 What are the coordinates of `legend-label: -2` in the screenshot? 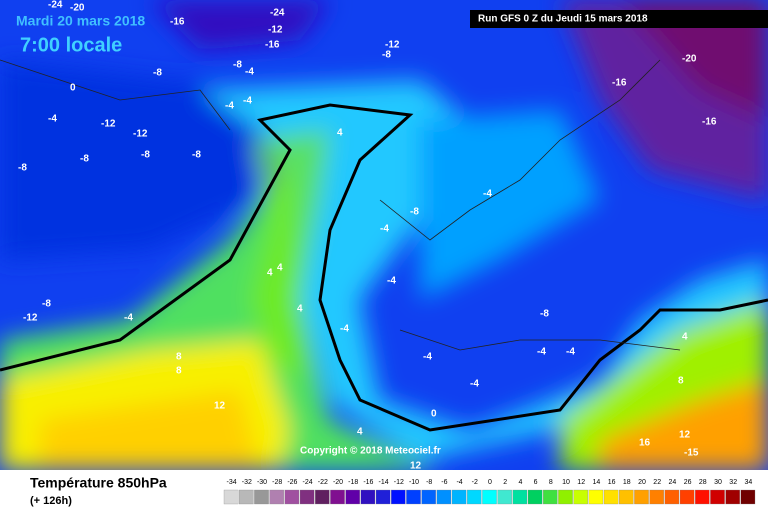 It's located at (475, 482).